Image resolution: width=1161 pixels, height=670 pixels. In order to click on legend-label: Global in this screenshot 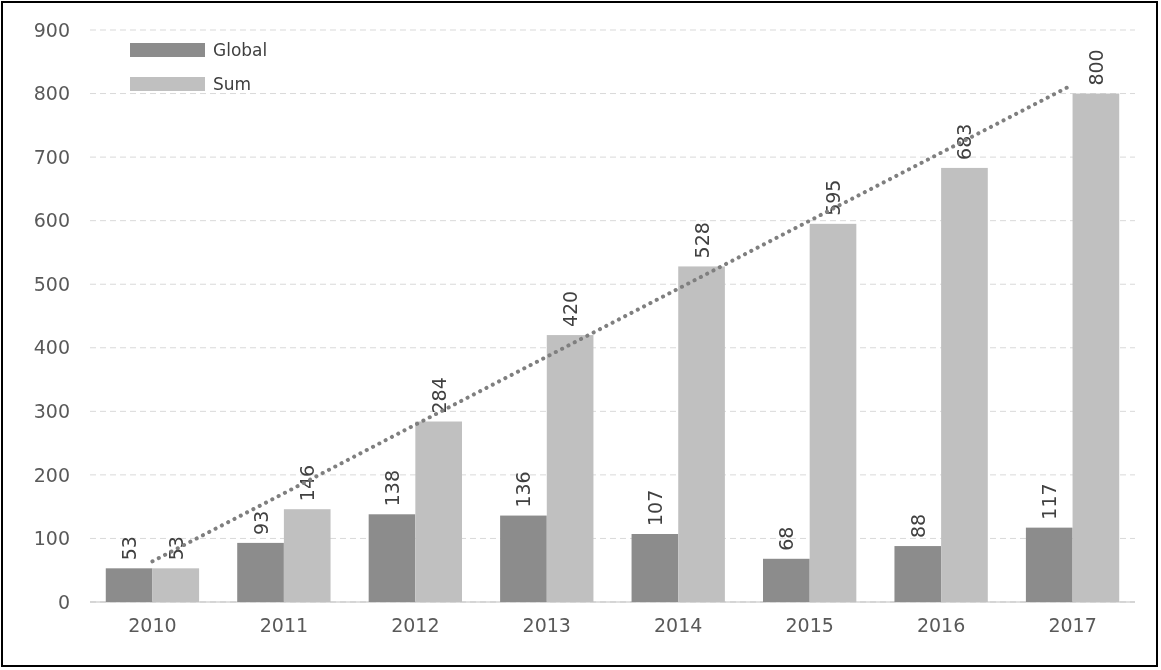, I will do `click(240, 49)`.